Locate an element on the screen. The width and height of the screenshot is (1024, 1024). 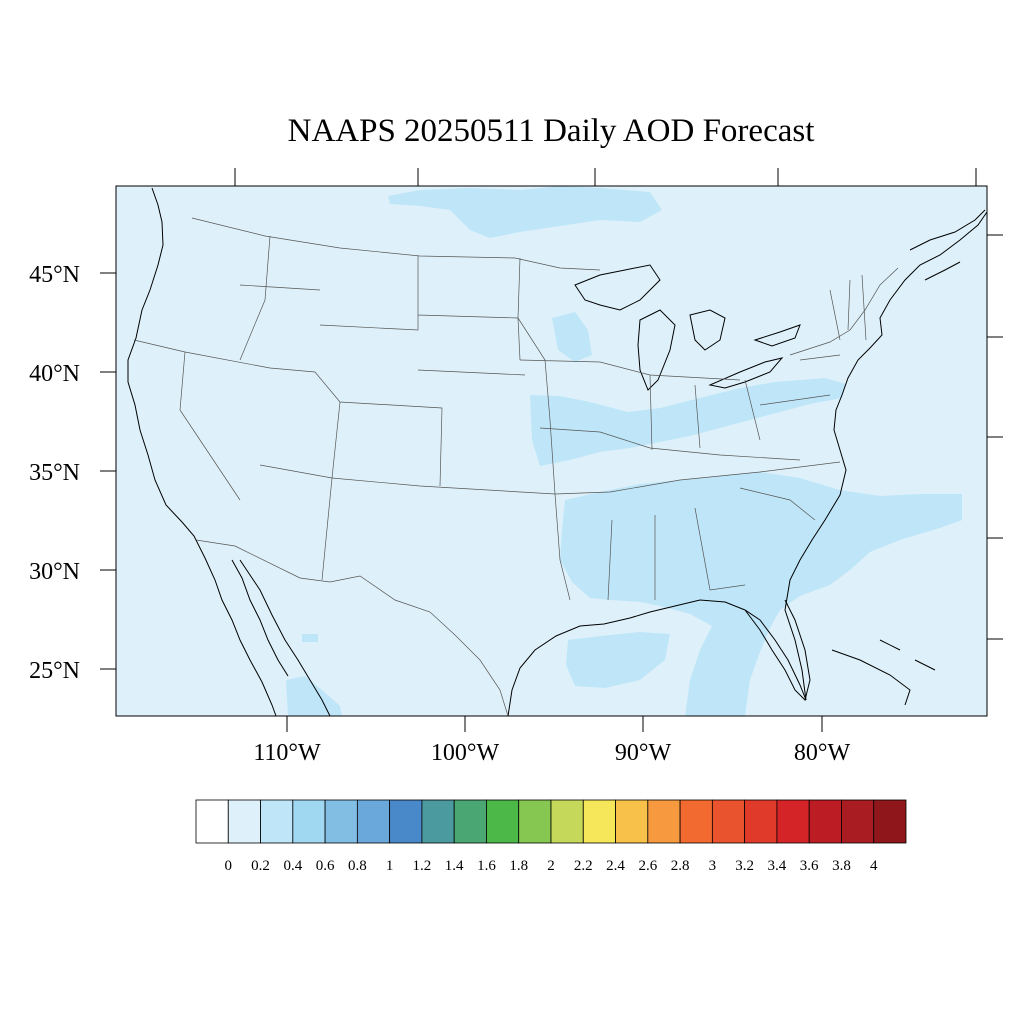
colorbar-tick-label: 0.6 is located at coordinates (325, 866).